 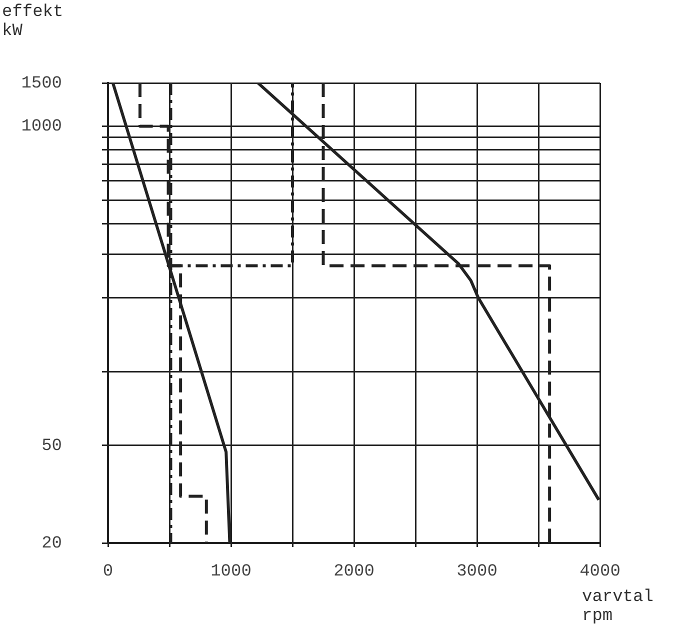 What do you see at coordinates (231, 572) in the screenshot?
I see `x-tick-label: 1000` at bounding box center [231, 572].